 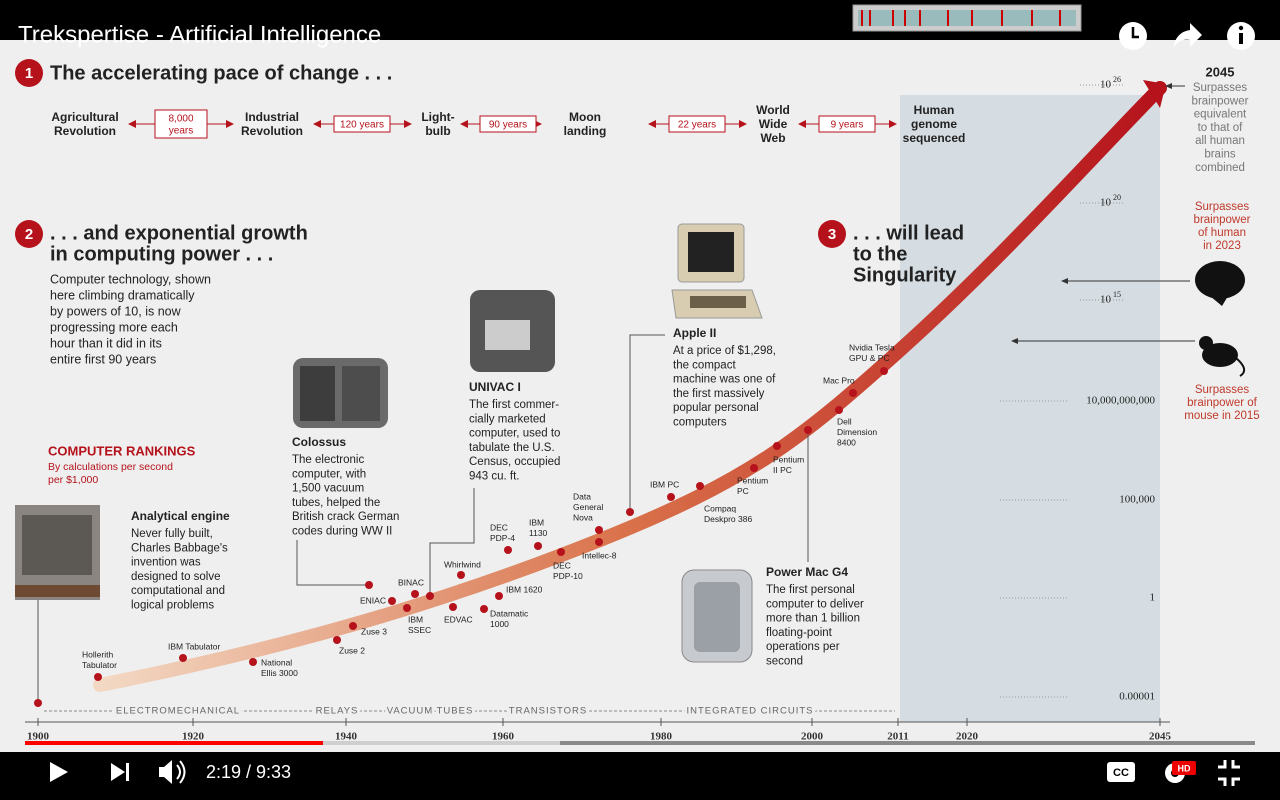 What do you see at coordinates (248, 772) in the screenshot?
I see `time-display: 2:19 / 9:33` at bounding box center [248, 772].